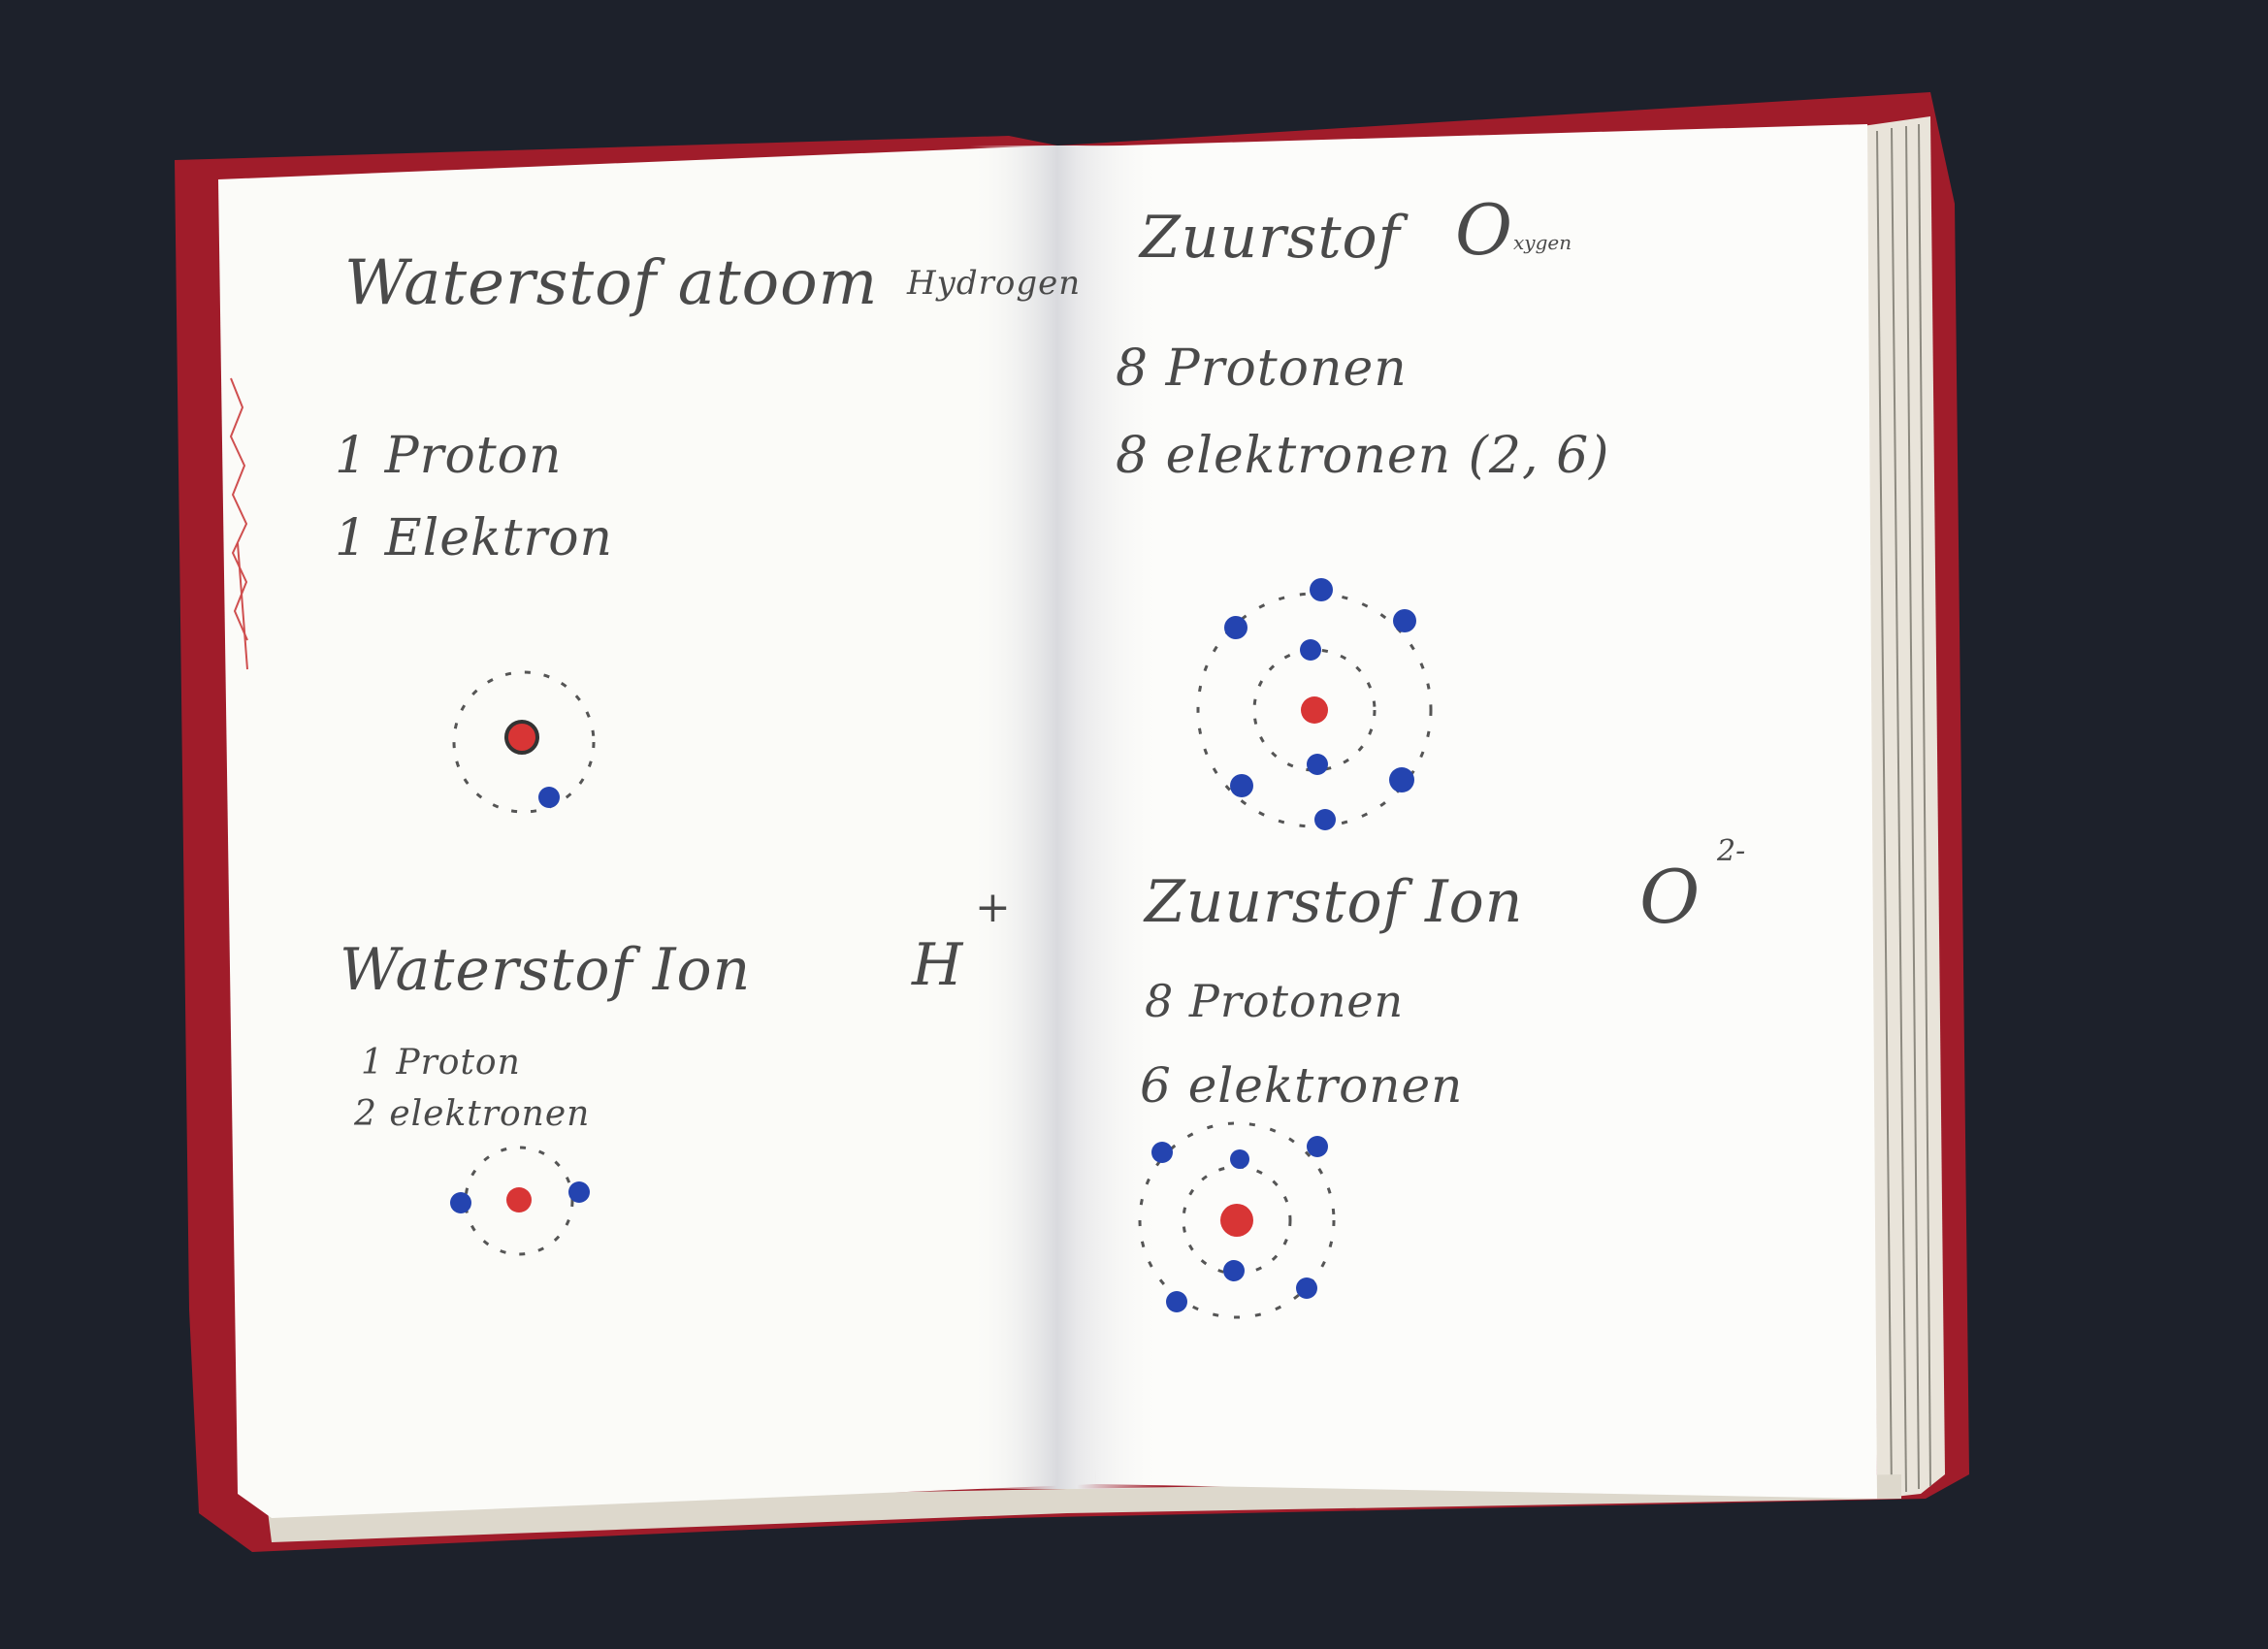  What do you see at coordinates (546, 970) in the screenshot?
I see `hydrogen-ion-title: Waterstof Ion` at bounding box center [546, 970].